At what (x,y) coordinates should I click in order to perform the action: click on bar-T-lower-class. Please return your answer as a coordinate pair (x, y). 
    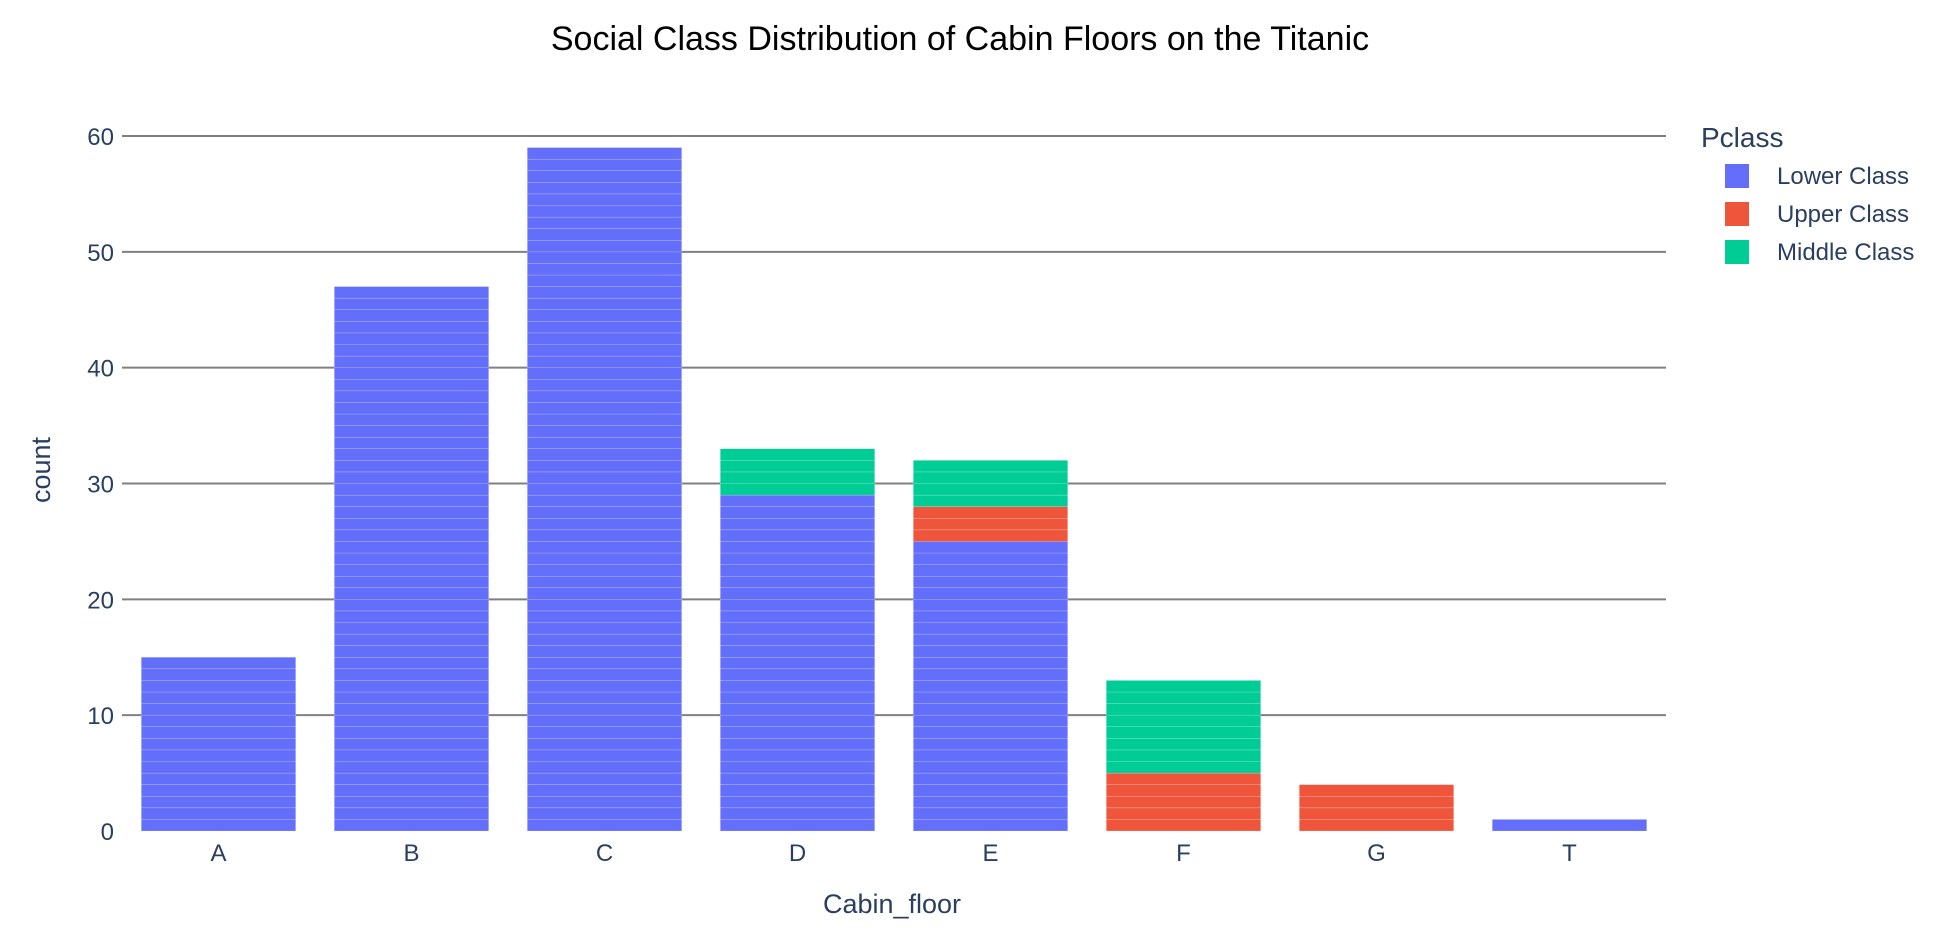
    Looking at the image, I should click on (1569, 825).